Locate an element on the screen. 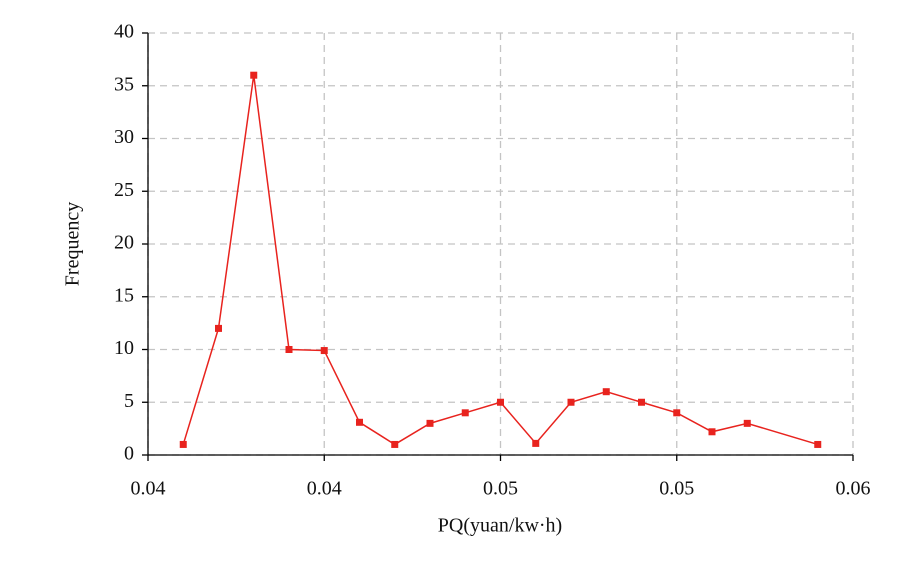 The width and height of the screenshot is (913, 567). y-tick-label: 15 is located at coordinates (124, 295).